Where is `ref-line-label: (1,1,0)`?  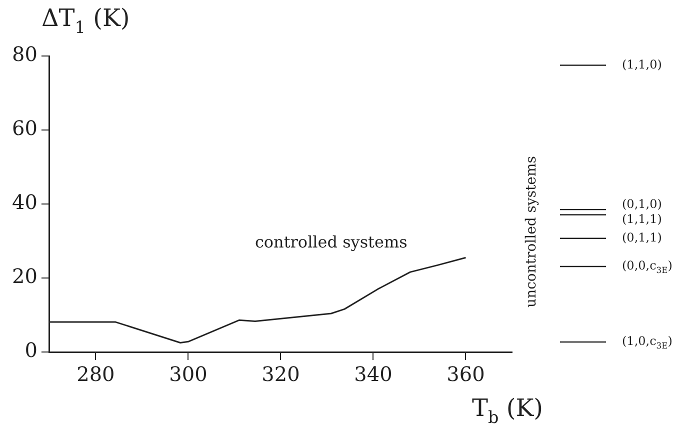 ref-line-label: (1,1,0) is located at coordinates (642, 64).